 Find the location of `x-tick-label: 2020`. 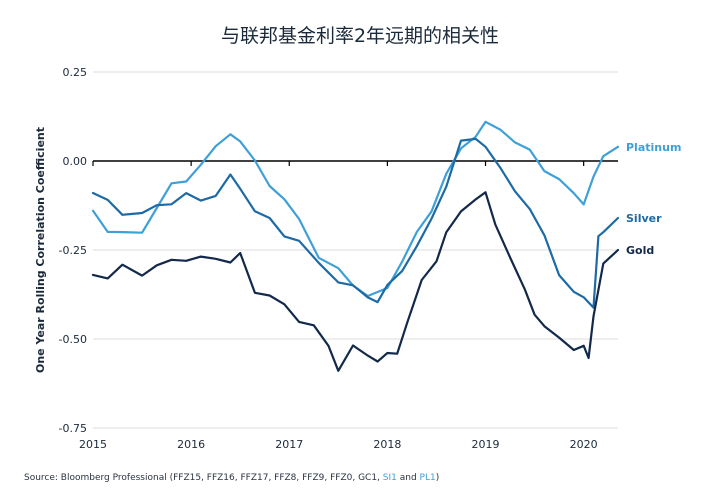

x-tick-label: 2020 is located at coordinates (584, 444).